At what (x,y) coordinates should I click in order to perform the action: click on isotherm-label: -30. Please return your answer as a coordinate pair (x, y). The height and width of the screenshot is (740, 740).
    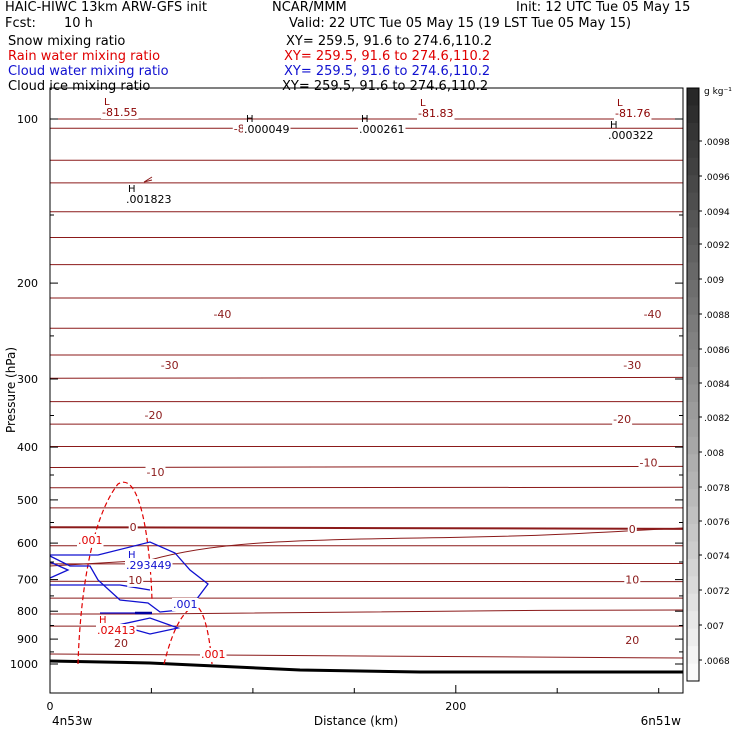
    Looking at the image, I should click on (632, 365).